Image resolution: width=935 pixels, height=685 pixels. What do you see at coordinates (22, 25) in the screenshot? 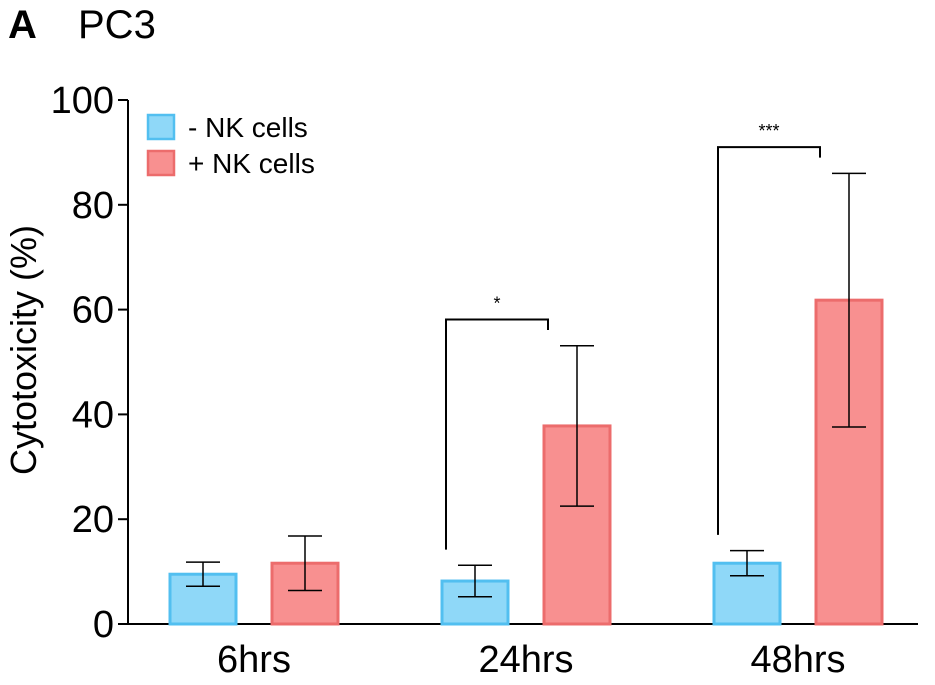
I see `panel-letter: A` at bounding box center [22, 25].